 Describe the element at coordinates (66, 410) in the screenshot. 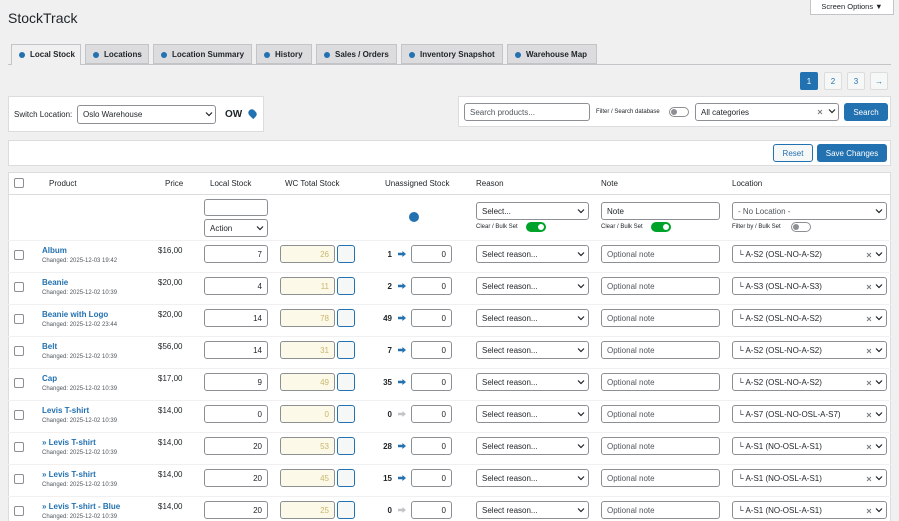

I see `product-name: Levis T-shirt` at that location.